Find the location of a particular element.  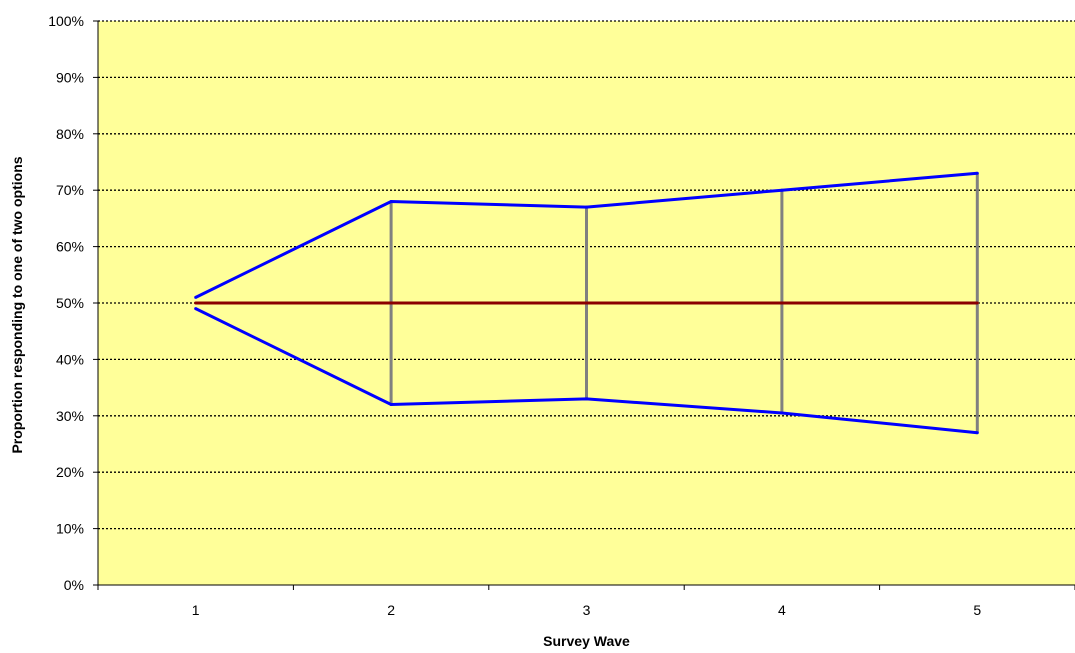

y-tick-label: 60% is located at coordinates (70, 247).